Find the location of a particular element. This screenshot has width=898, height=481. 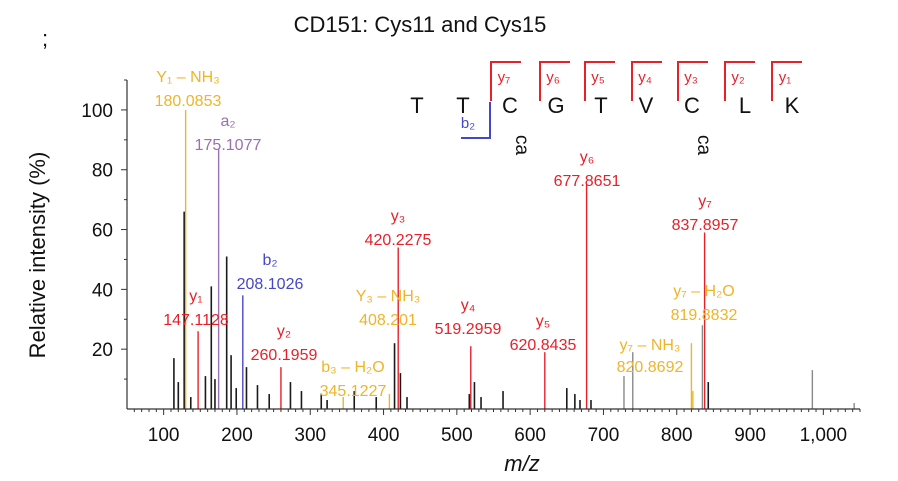

x-tick-label: 900 is located at coordinates (750, 435).